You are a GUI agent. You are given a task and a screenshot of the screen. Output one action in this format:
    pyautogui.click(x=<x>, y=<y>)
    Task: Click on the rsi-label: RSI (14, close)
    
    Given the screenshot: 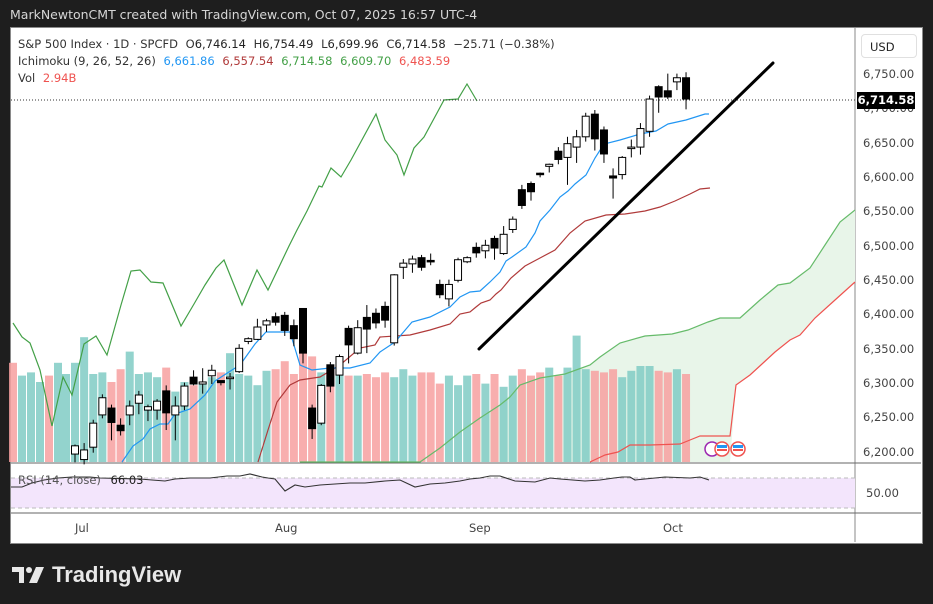 What is the action you would take?
    pyautogui.click(x=59, y=480)
    